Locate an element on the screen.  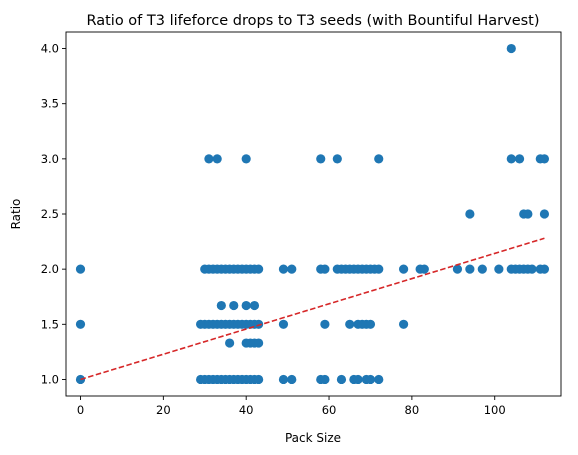
x-tick-label: 60 is located at coordinates (329, 410).